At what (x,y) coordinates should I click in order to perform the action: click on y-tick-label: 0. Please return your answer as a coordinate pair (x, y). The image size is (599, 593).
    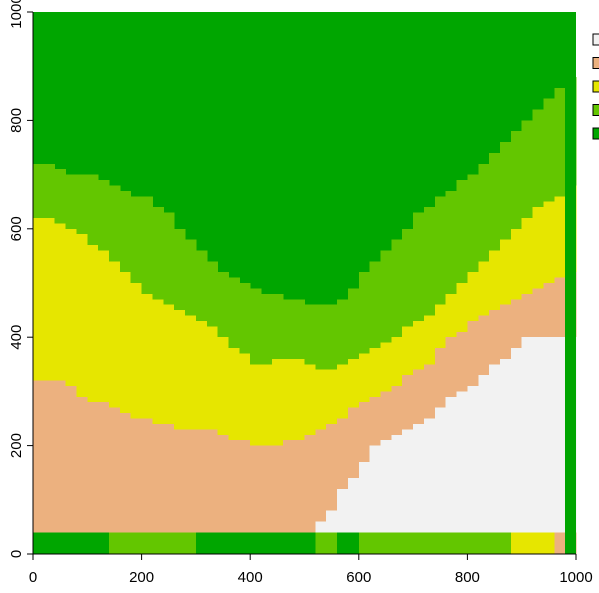
    Looking at the image, I should click on (16, 554).